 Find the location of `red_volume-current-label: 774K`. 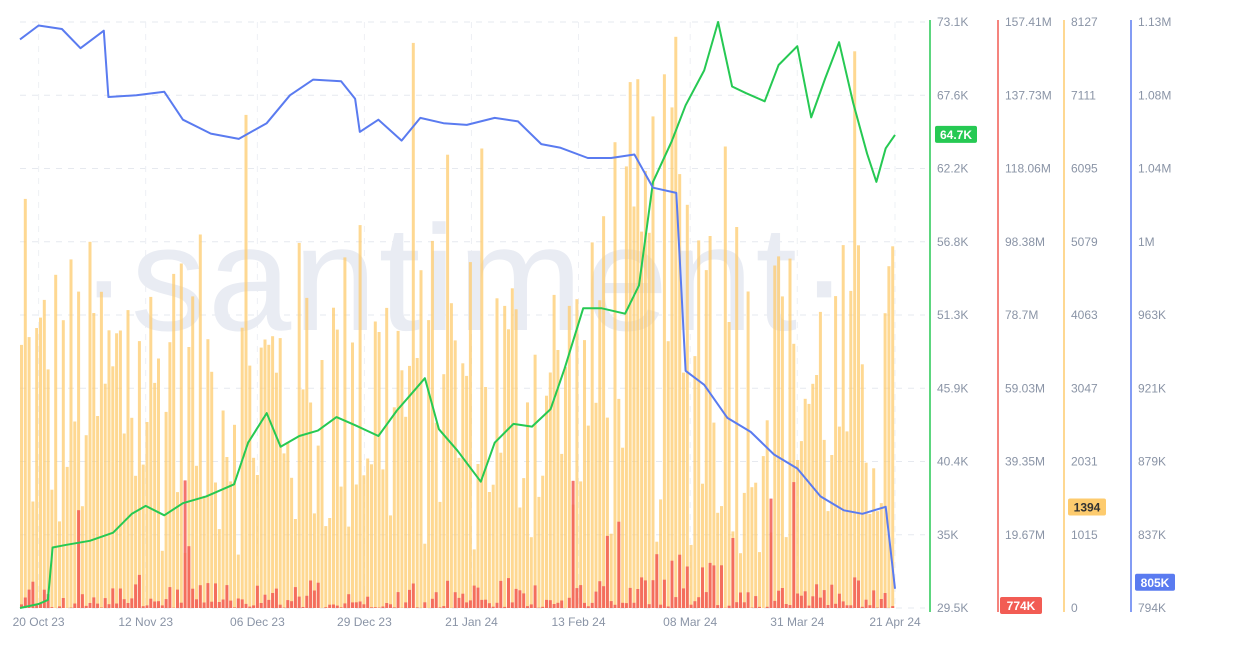

red_volume-current-label: 774K is located at coordinates (1021, 606).